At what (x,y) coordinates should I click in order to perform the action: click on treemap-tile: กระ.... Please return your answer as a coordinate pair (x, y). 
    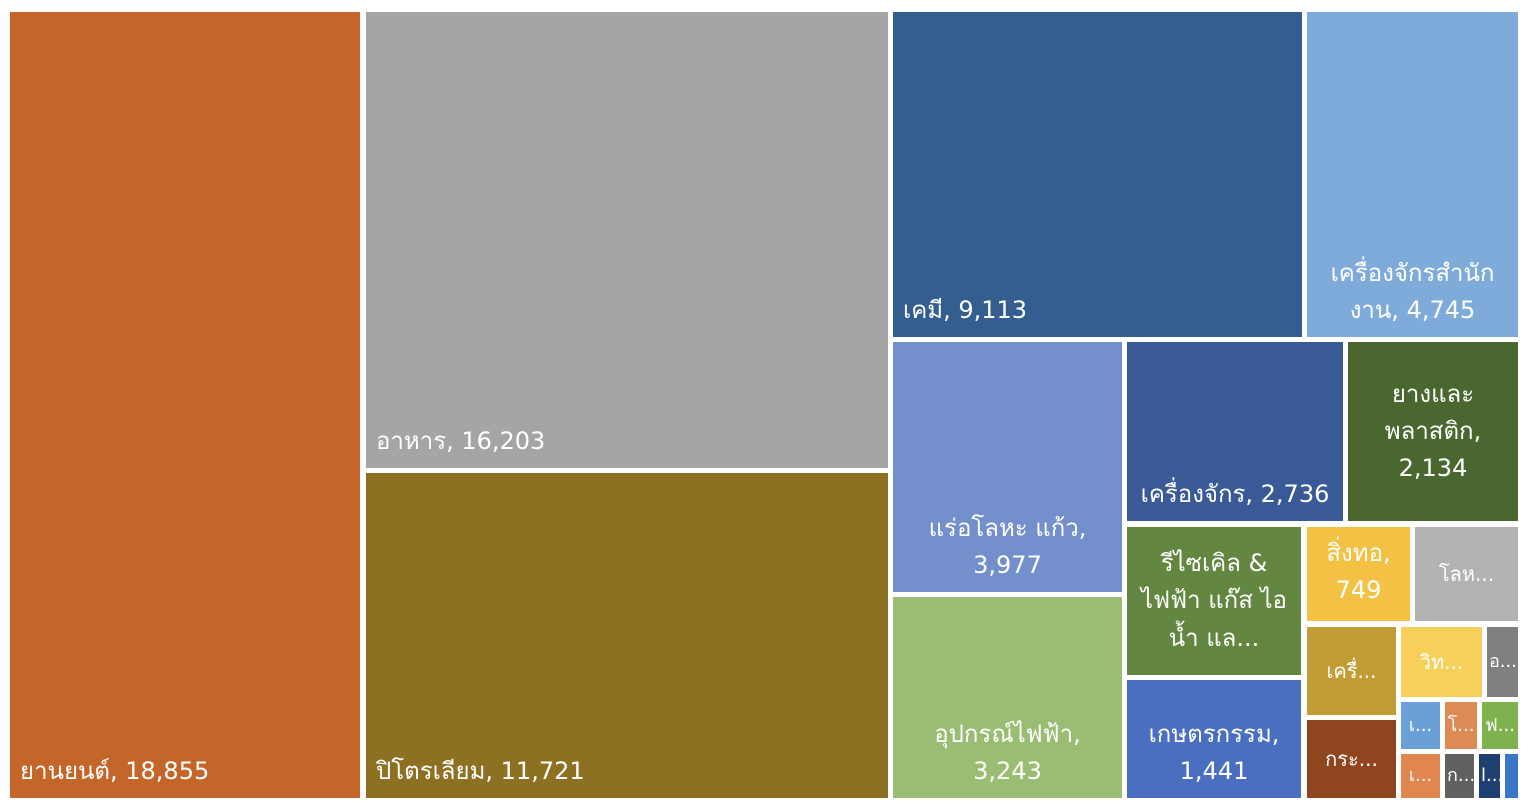
    Looking at the image, I should click on (1351, 759).